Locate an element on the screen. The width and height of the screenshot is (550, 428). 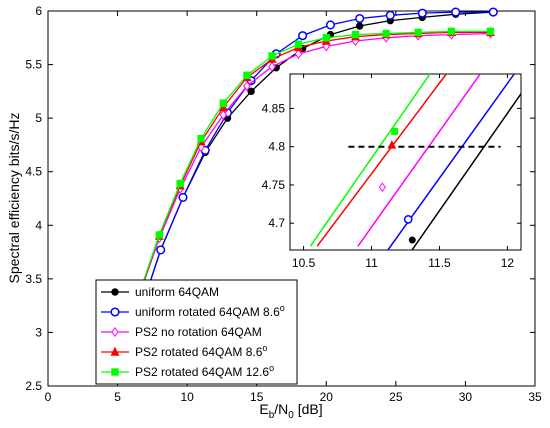
y-tick-label: 6 is located at coordinates (38, 11).